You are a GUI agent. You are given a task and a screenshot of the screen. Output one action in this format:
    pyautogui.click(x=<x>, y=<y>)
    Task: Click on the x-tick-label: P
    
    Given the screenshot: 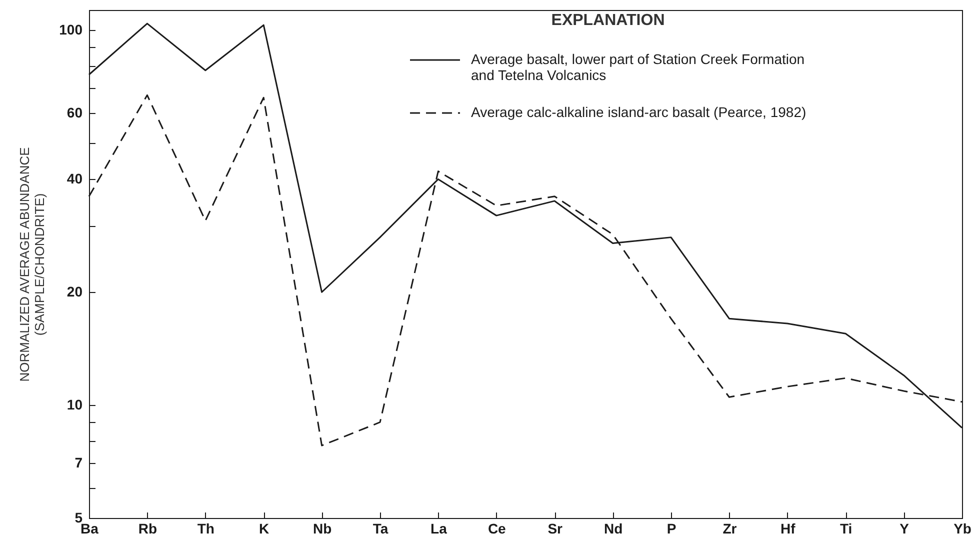 What is the action you would take?
    pyautogui.click(x=671, y=528)
    